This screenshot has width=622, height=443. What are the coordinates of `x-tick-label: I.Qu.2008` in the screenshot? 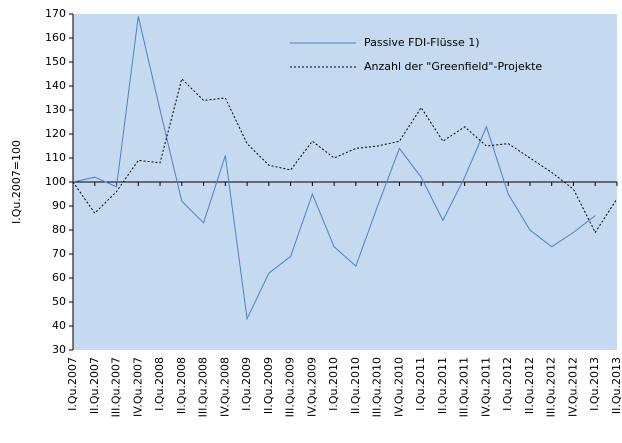 It's located at (159, 384).